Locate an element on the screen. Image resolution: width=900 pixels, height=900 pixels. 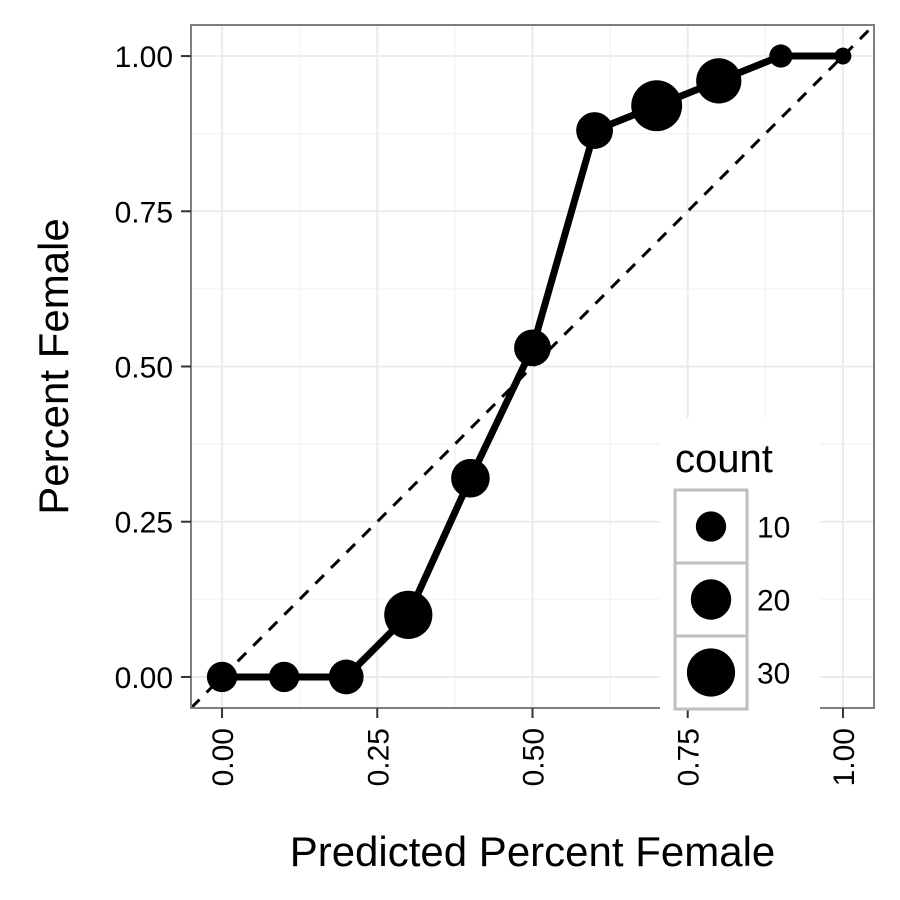
x-tick-label: 1.00 is located at coordinates (844, 757).